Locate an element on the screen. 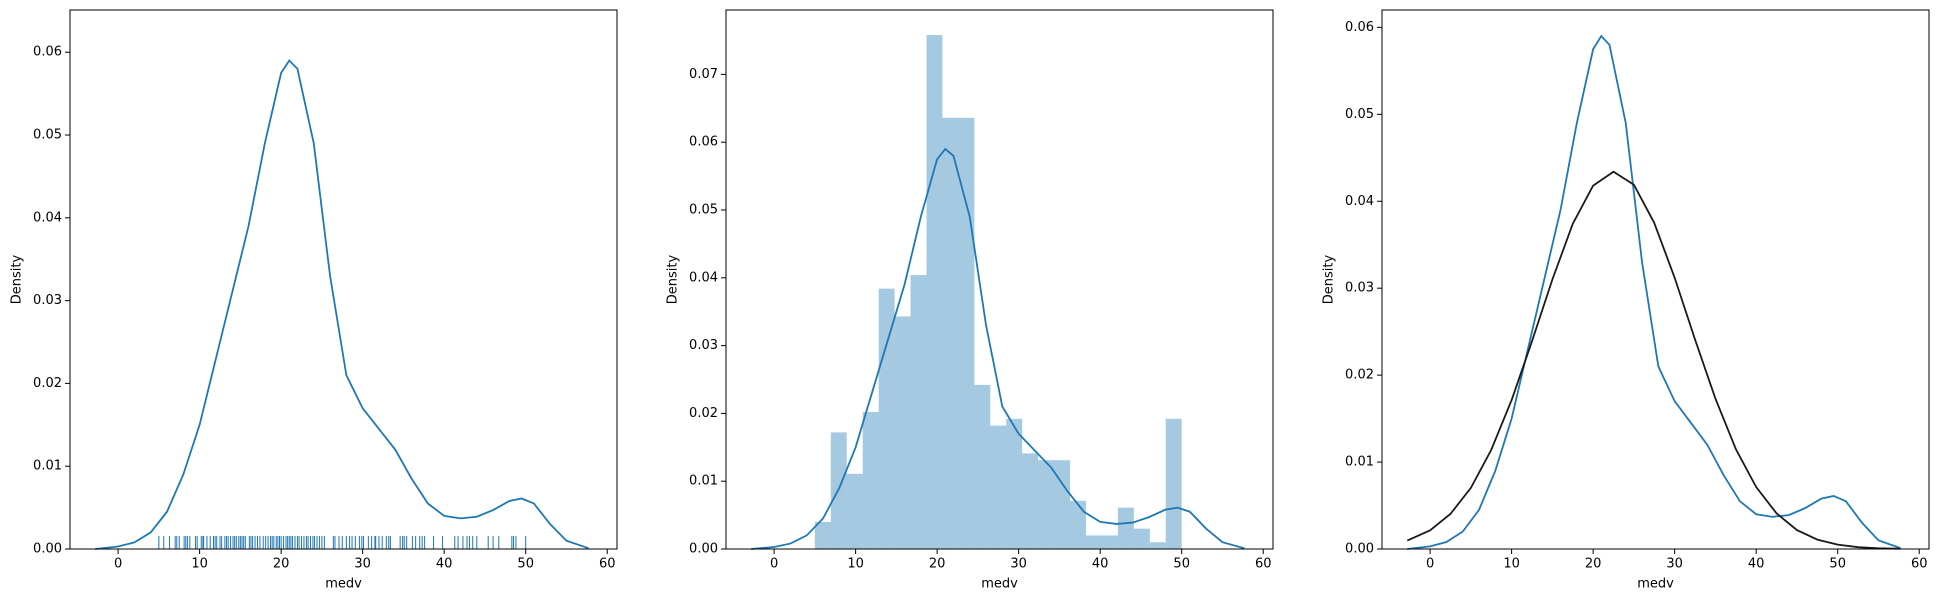 The width and height of the screenshot is (1940, 602). y-tick-label: 0.07 is located at coordinates (703, 74).